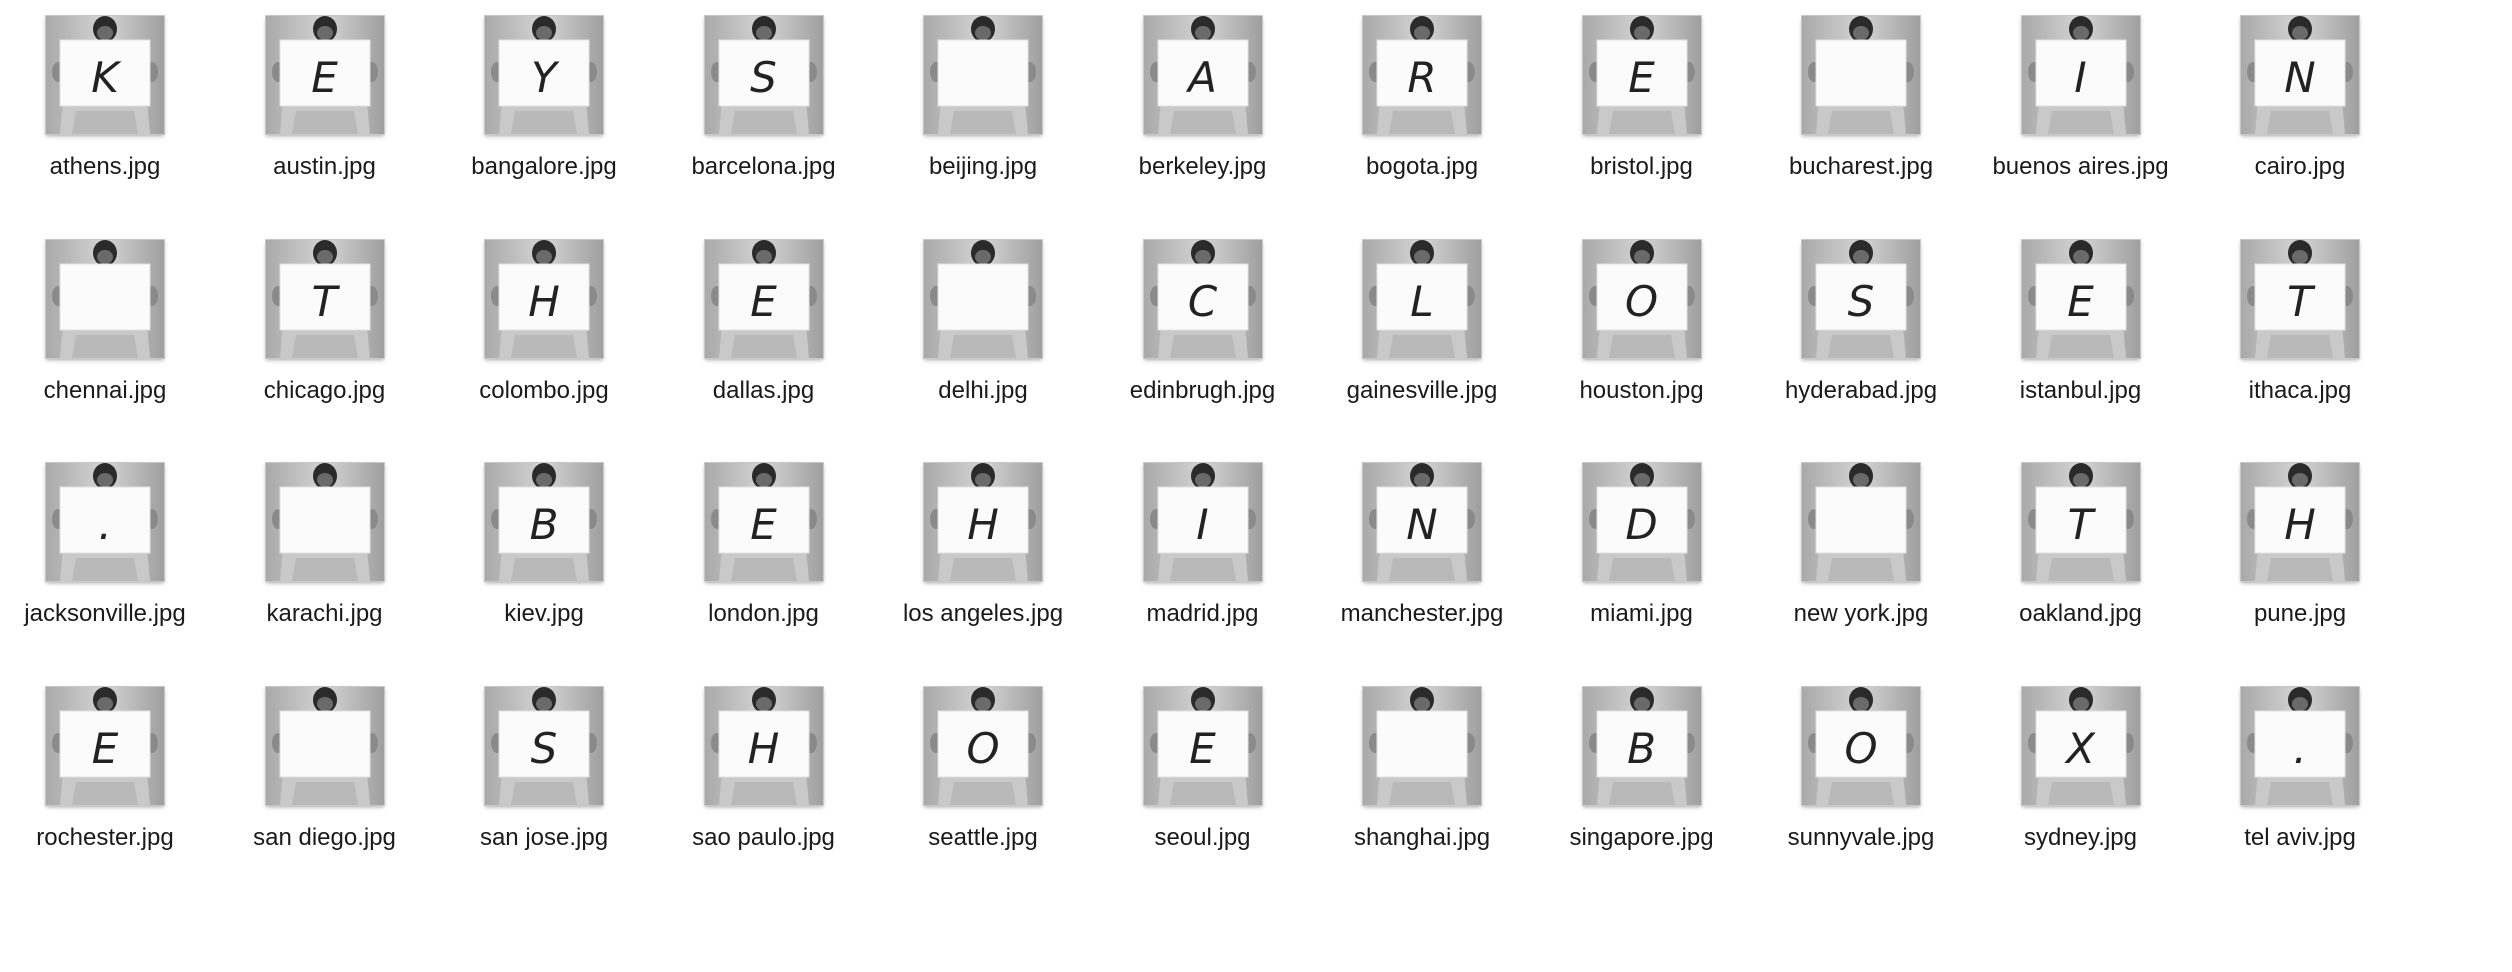 This screenshot has width=2512, height=972. I want to click on file-item: K athens.jpg, so click(108, 100).